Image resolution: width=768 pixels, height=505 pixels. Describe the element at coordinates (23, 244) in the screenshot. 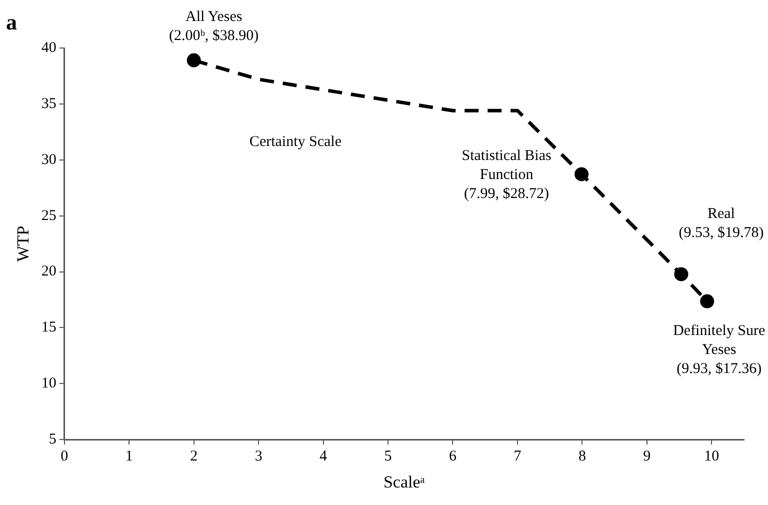

I see `y-axis-title: WTP` at that location.